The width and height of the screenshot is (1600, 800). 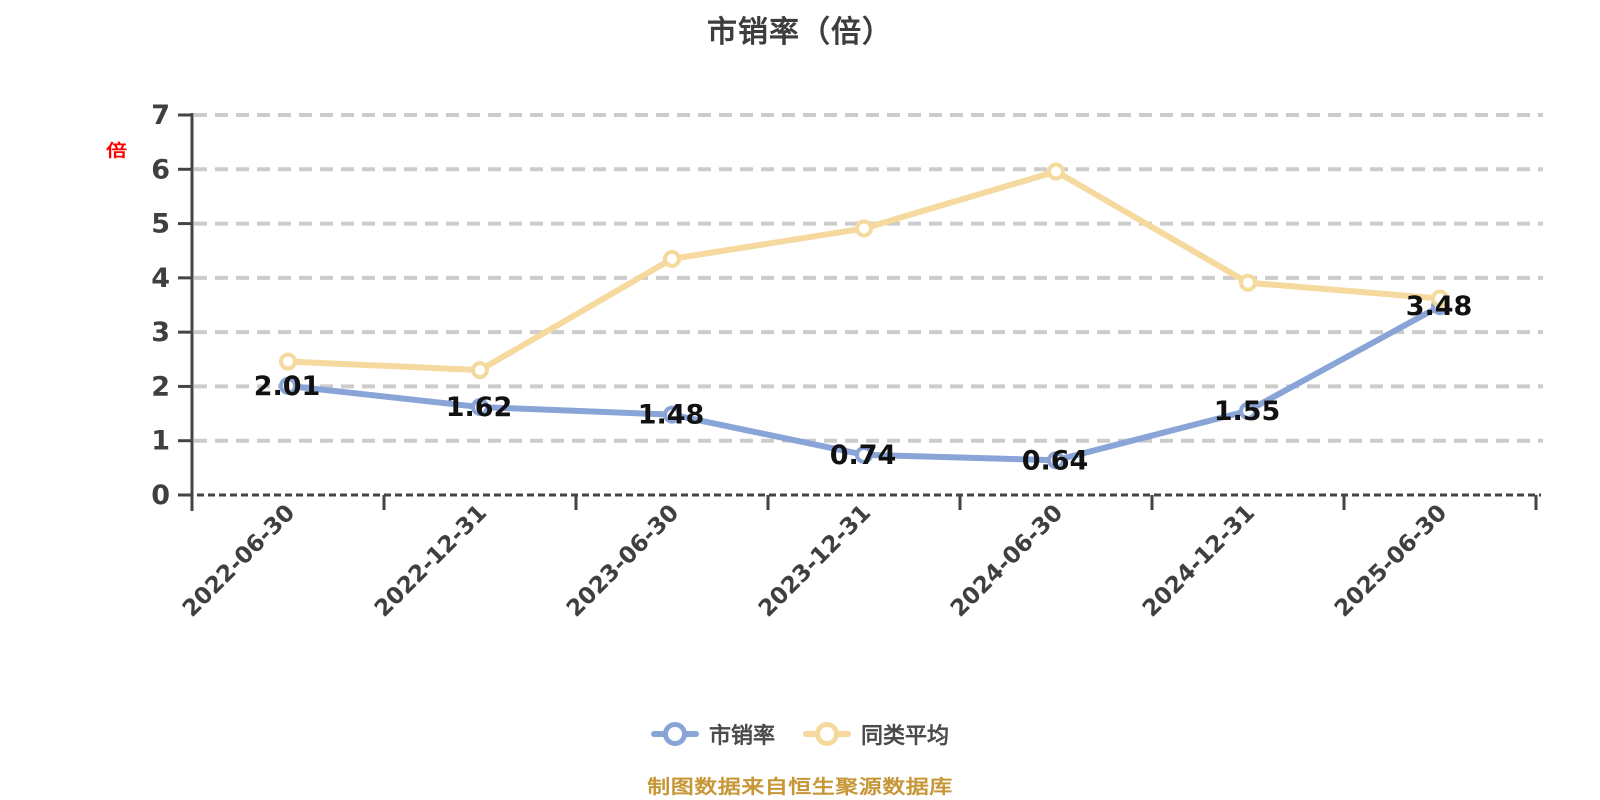 What do you see at coordinates (239, 561) in the screenshot?
I see `x-tick-label: 2022-06-30` at bounding box center [239, 561].